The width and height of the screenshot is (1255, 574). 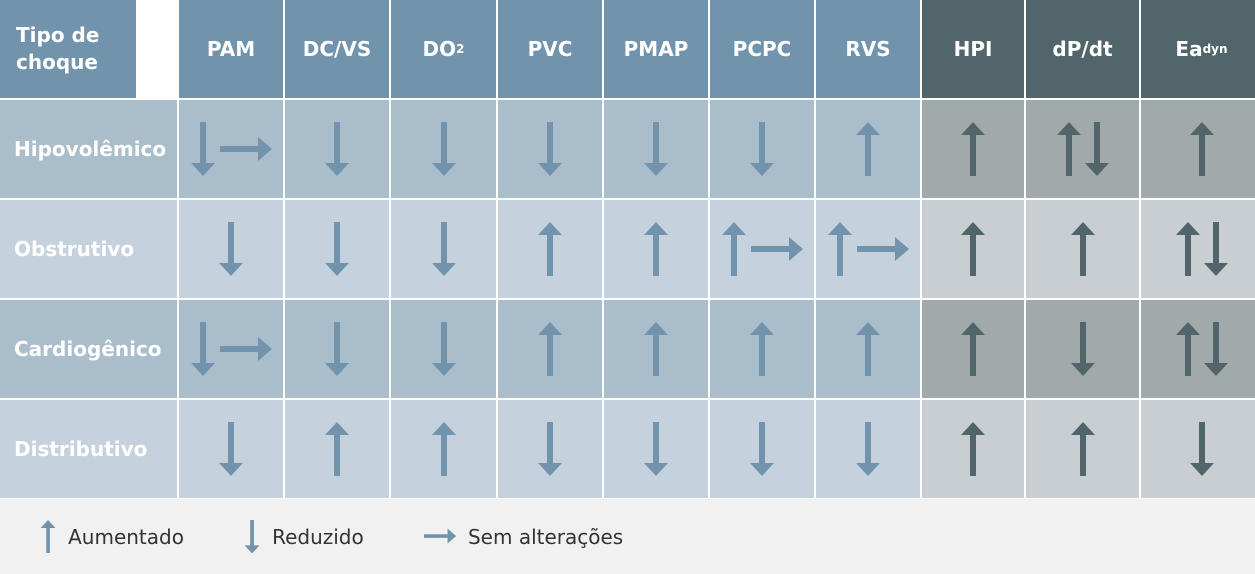 What do you see at coordinates (1189, 49) in the screenshot?
I see `column-header-label: Ea` at bounding box center [1189, 49].